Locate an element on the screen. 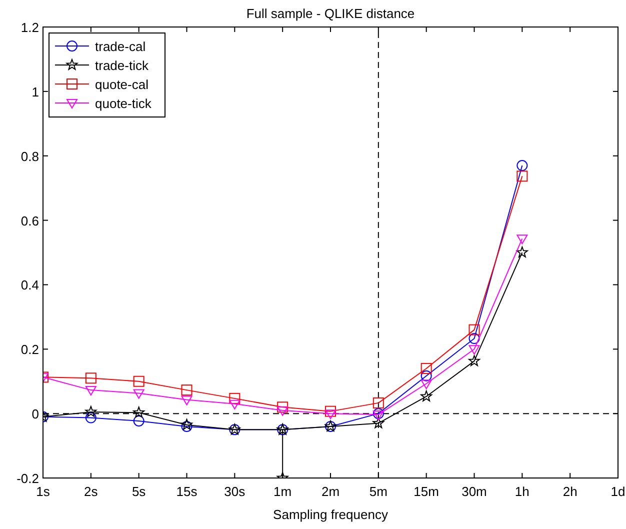 This screenshot has width=626, height=529. y-tick-label: 0.2 is located at coordinates (29, 350).